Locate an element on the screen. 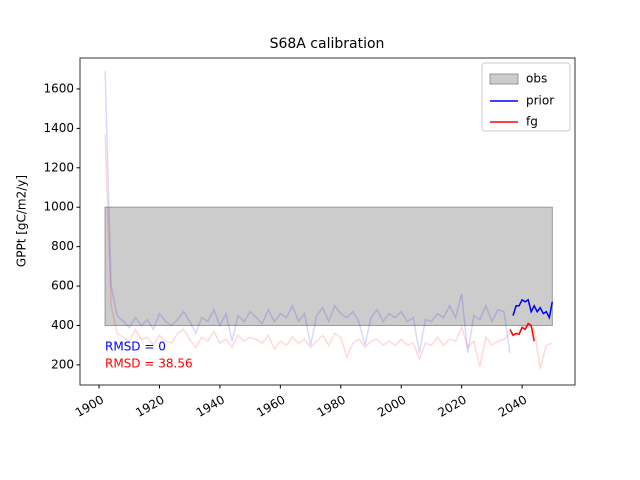 The height and width of the screenshot is (480, 640). y-tick-label: 1600 is located at coordinates (58, 88).